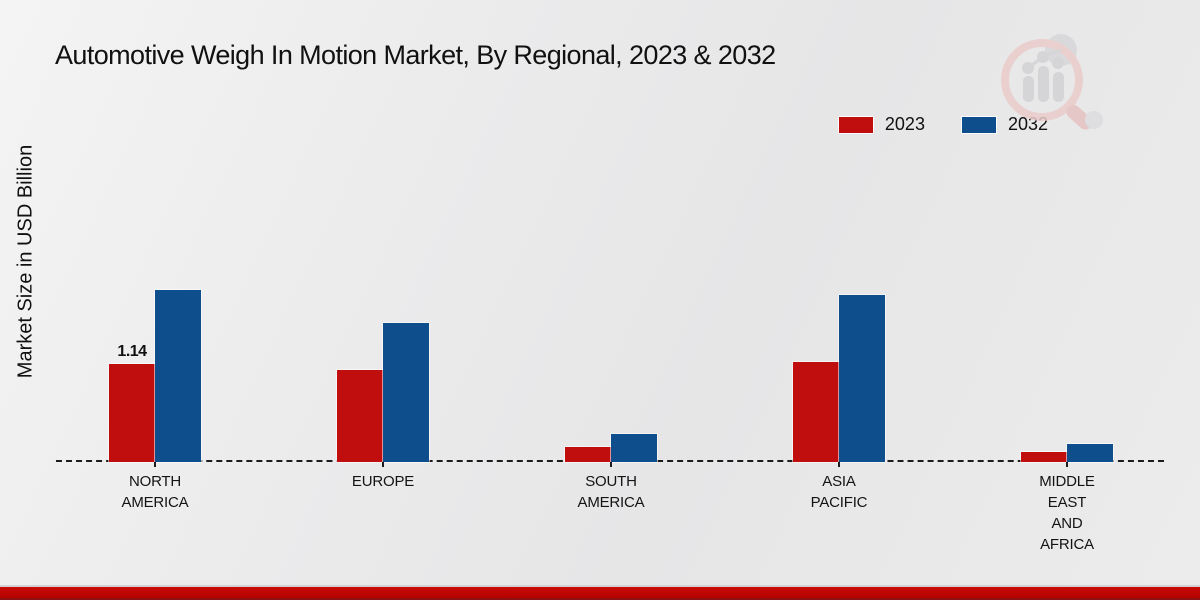  What do you see at coordinates (406, 392) in the screenshot?
I see `bar-2032-europe` at bounding box center [406, 392].